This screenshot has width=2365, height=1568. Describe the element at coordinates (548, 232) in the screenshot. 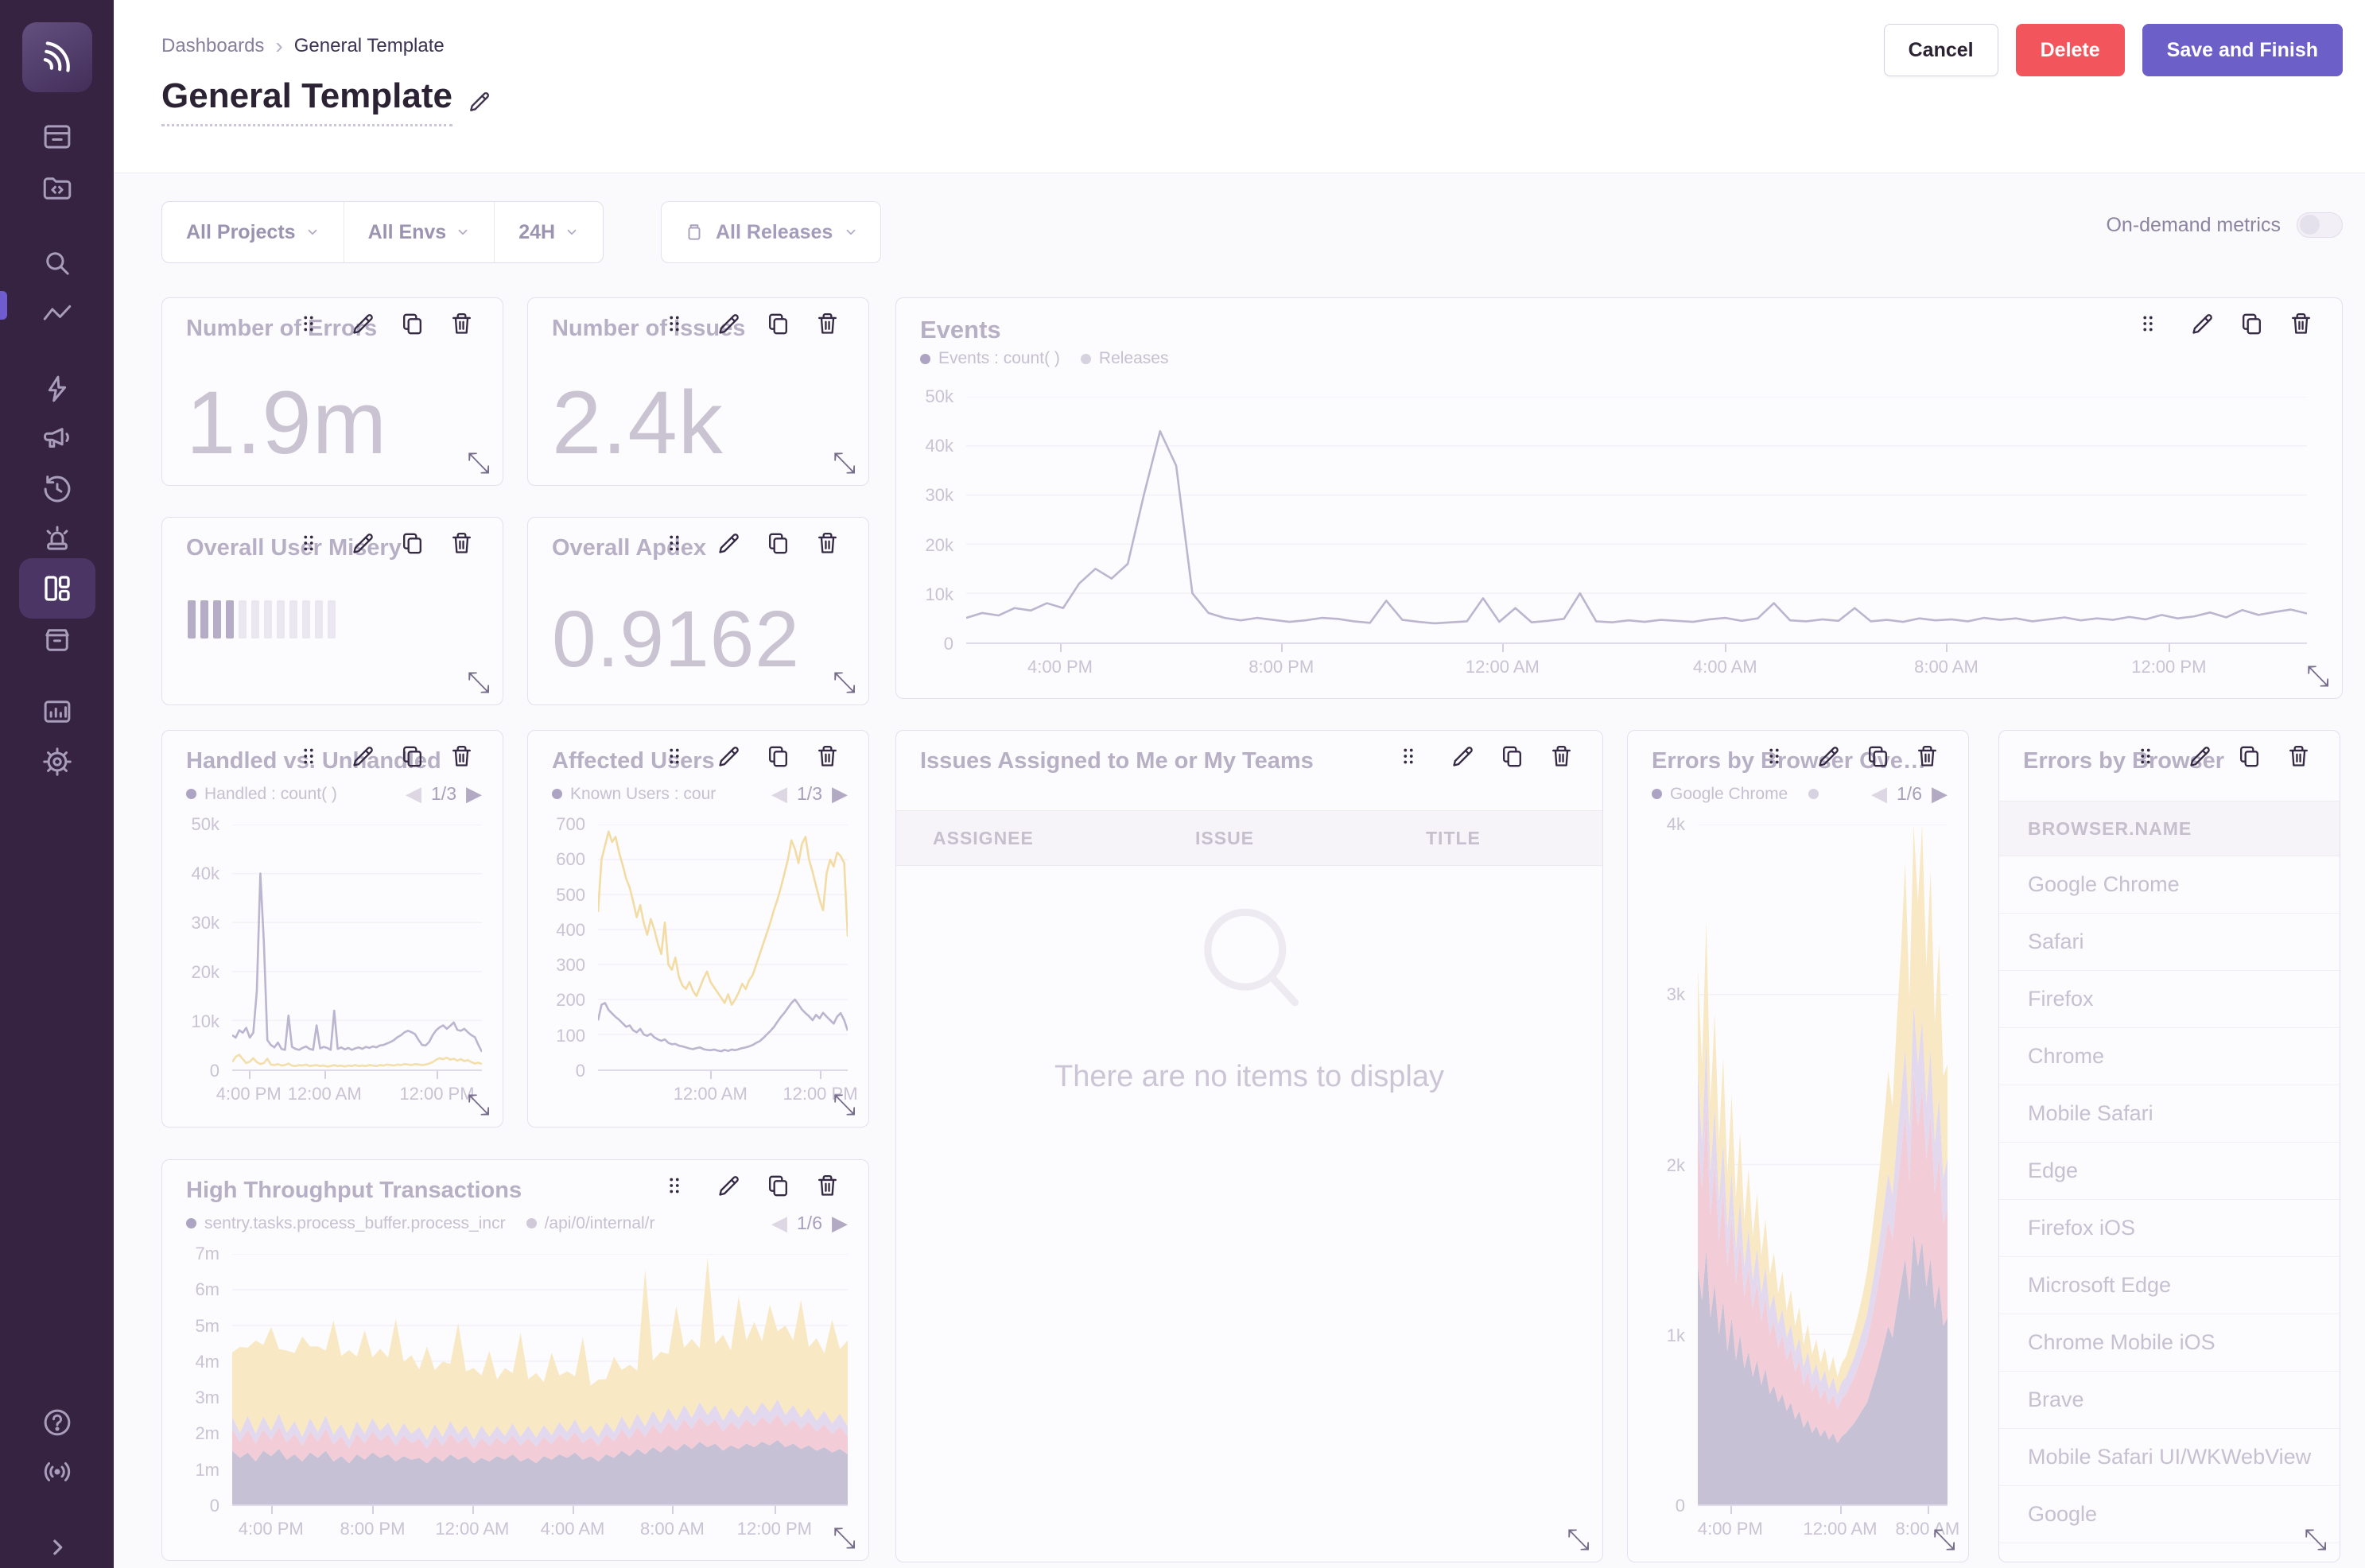

I see `date-range-filter: 24H` at that location.